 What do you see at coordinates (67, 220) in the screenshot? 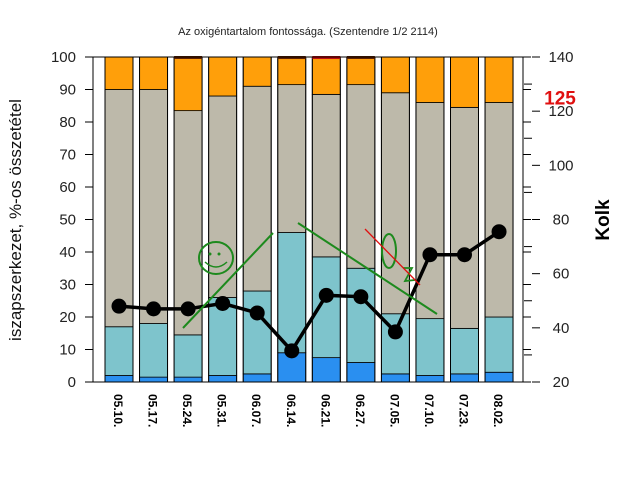
I see `y-tick-label: 50` at bounding box center [67, 220].